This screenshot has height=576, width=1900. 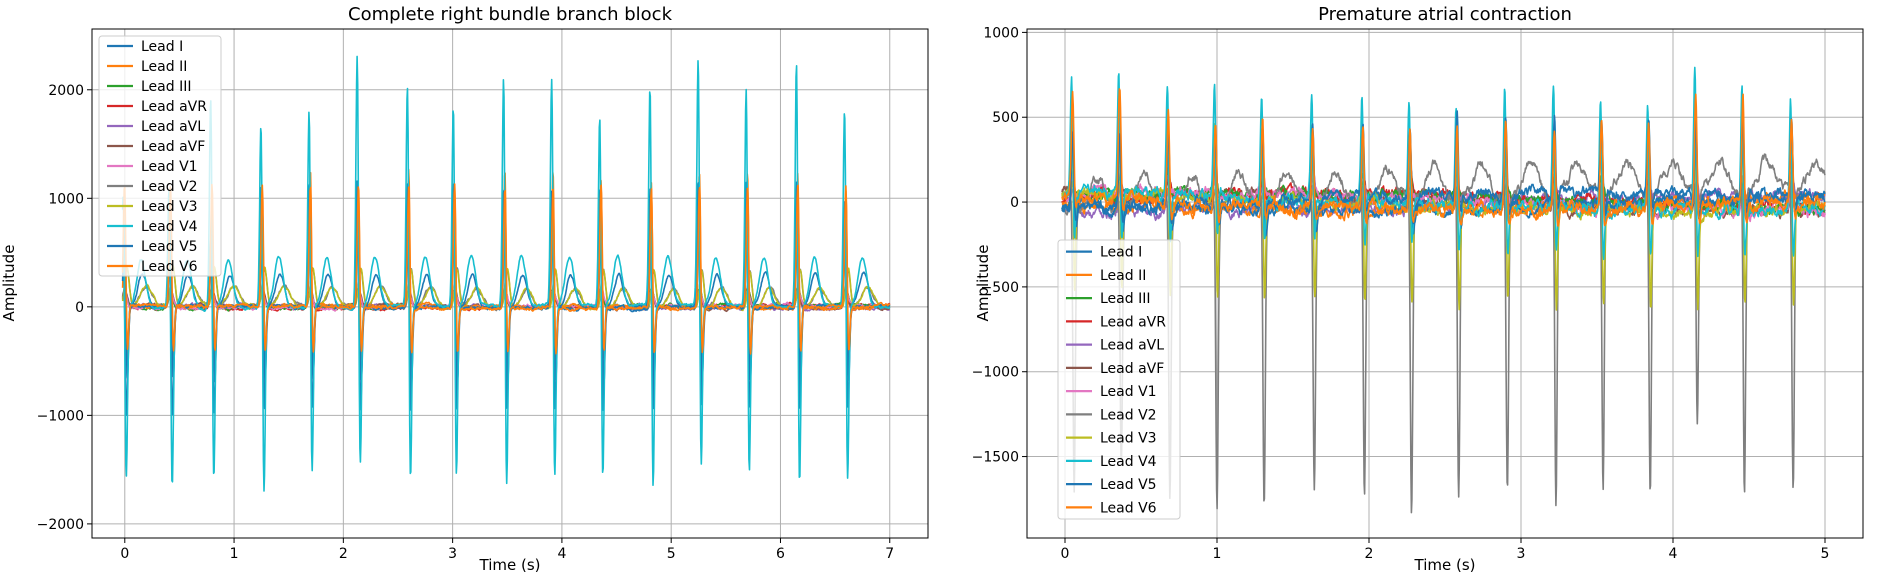 What do you see at coordinates (510, 14) in the screenshot?
I see `chart-title-left: Complete right bundle branch block` at bounding box center [510, 14].